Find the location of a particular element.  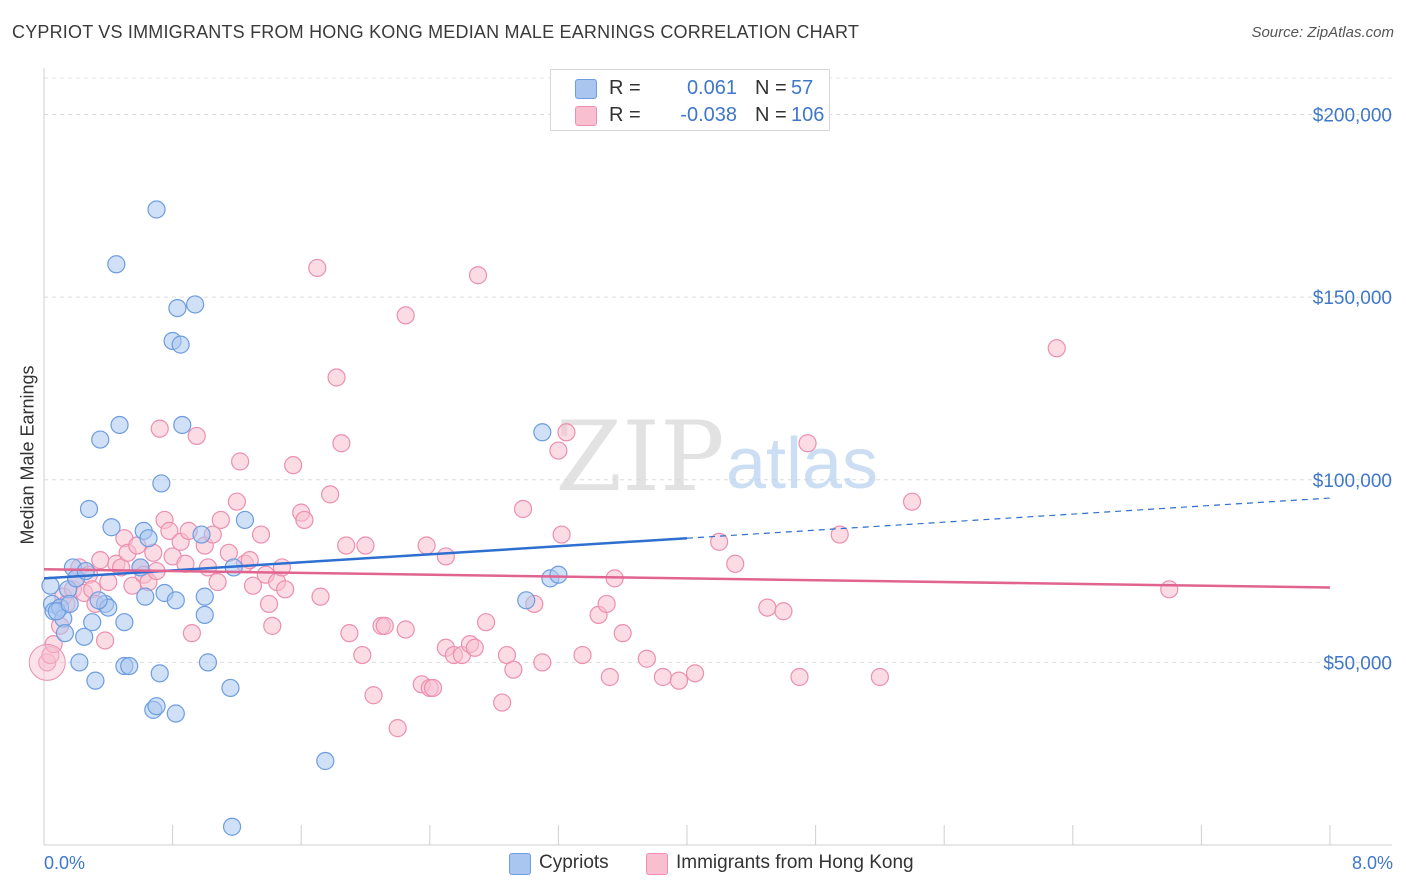

trend-lines is located at coordinates (687, 543).